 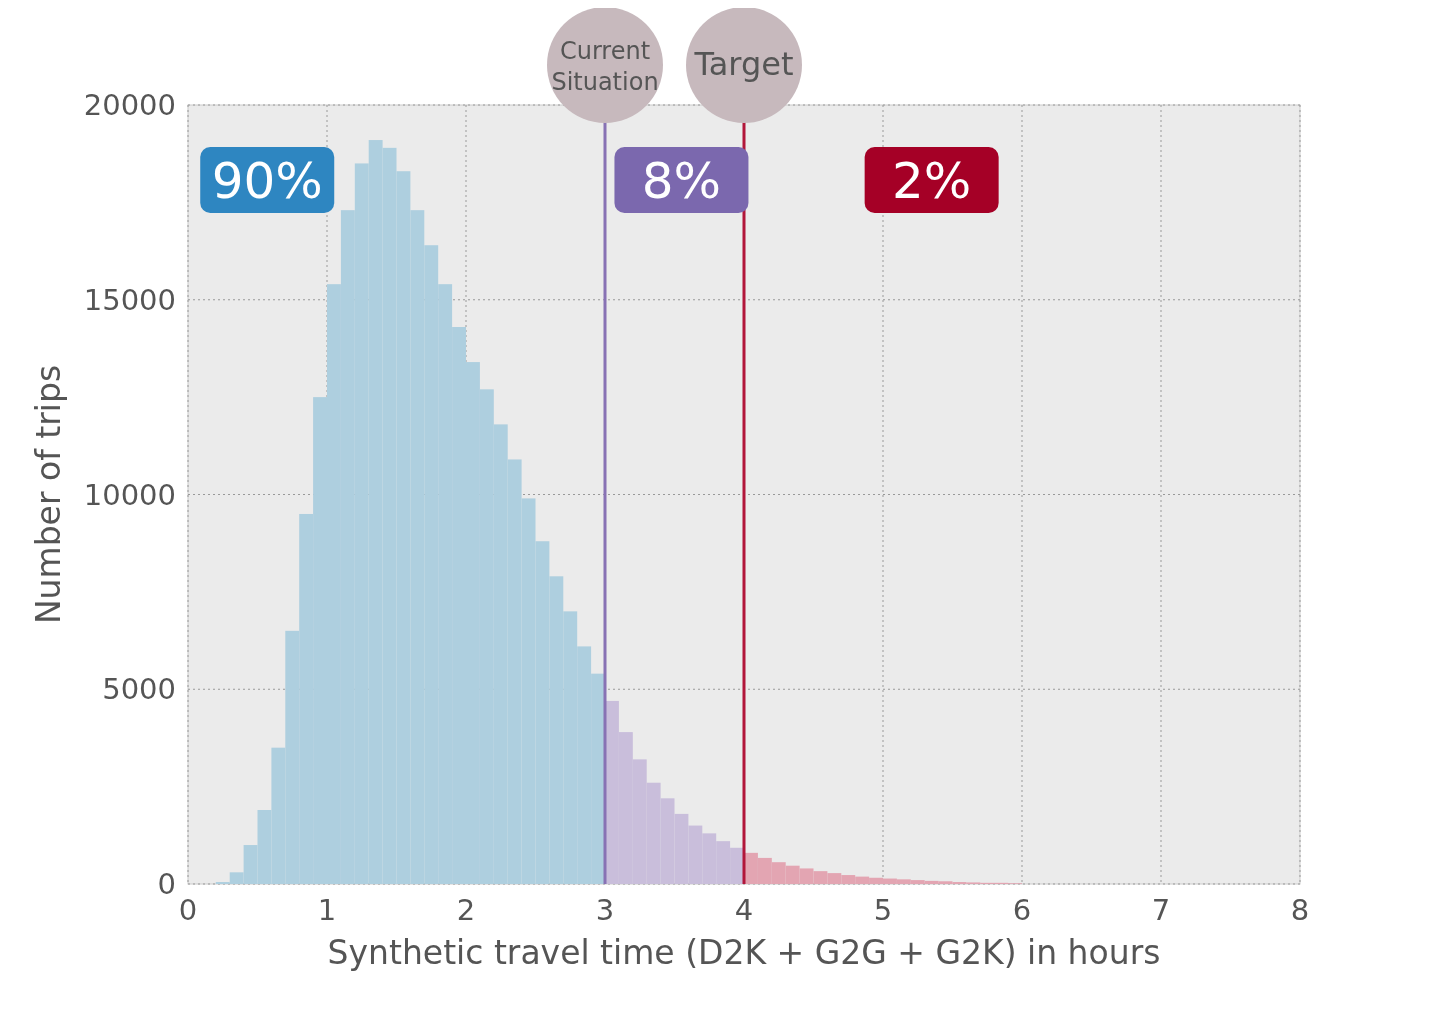 I want to click on x-tick-label: 3, so click(x=605, y=910).